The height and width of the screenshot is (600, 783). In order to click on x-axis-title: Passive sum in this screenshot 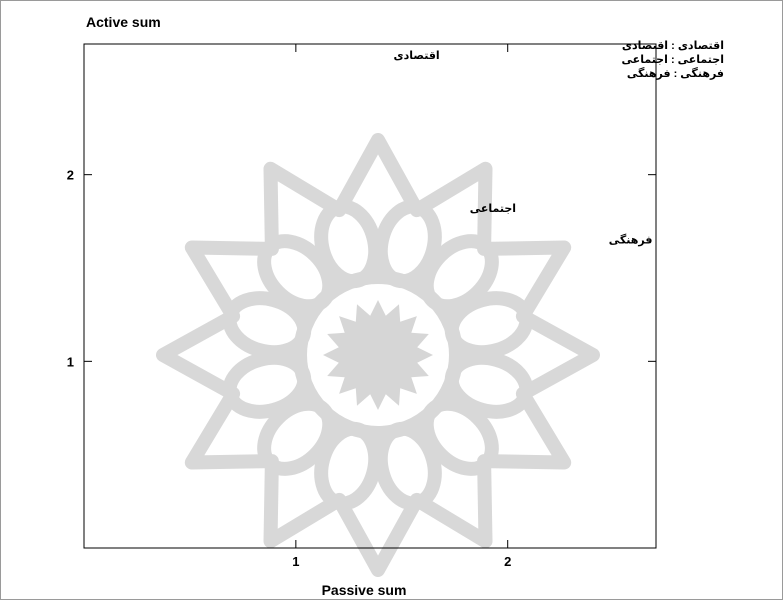, I will do `click(364, 590)`.